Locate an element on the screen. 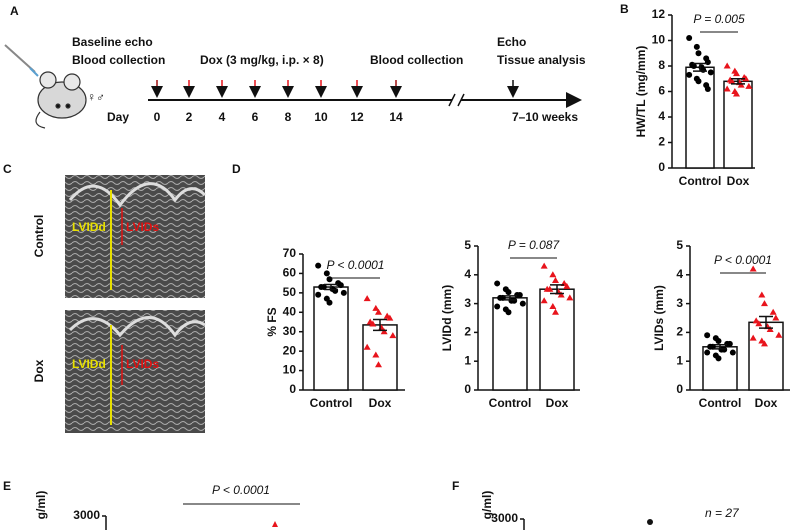  y-label: LVIDs (mm) is located at coordinates (659, 318).